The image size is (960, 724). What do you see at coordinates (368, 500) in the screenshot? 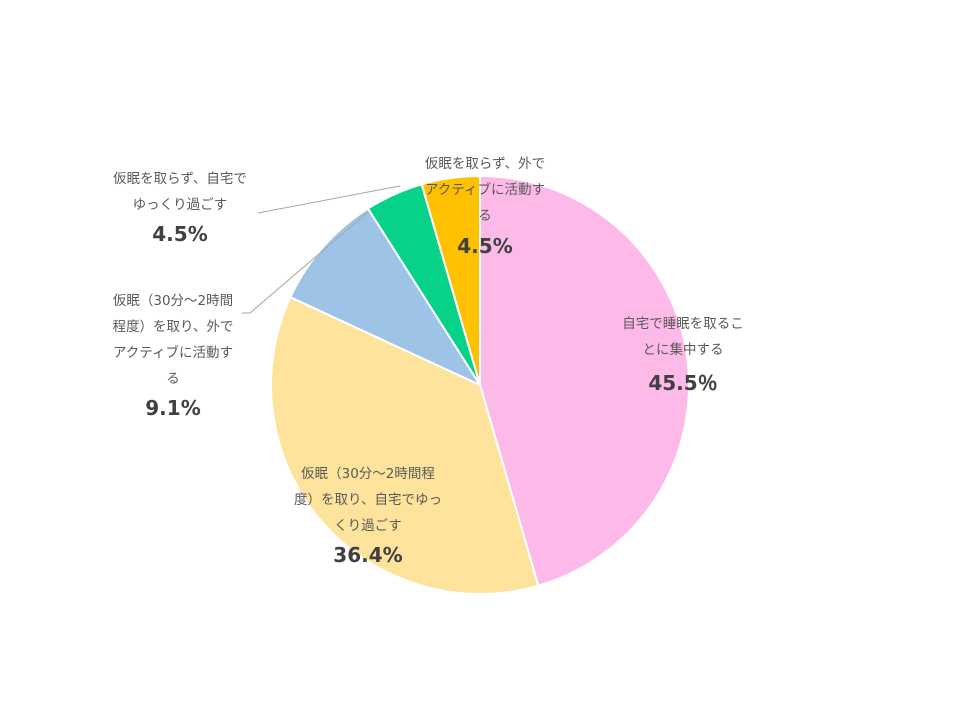
I see `slice-category-label: 度）を取り、自宅でゆっ` at bounding box center [368, 500].